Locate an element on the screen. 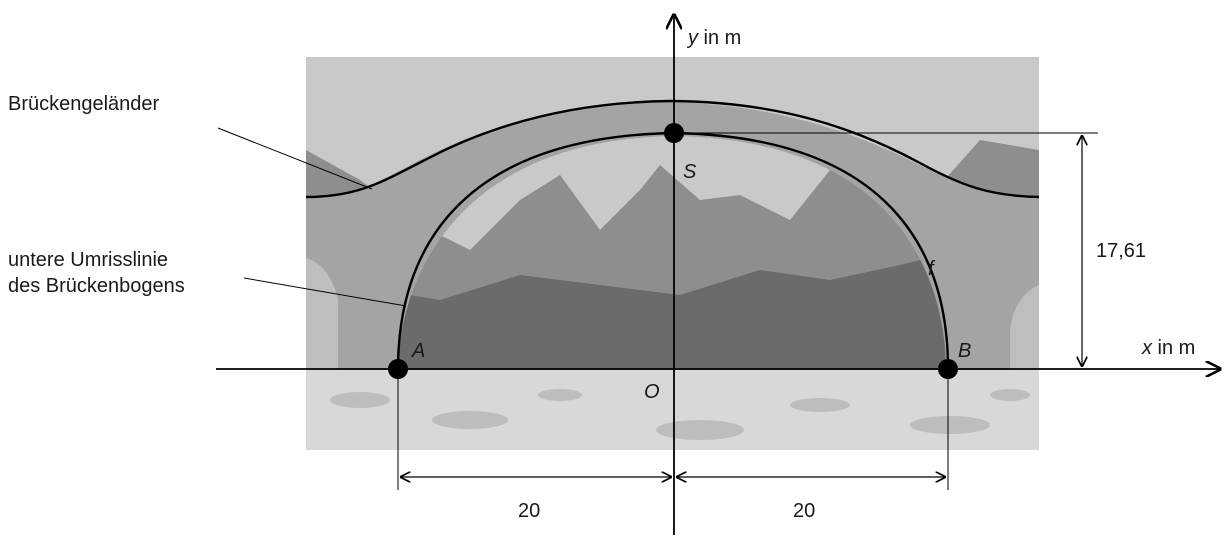 This screenshot has height=539, width=1224. photo-river is located at coordinates (672, 410).